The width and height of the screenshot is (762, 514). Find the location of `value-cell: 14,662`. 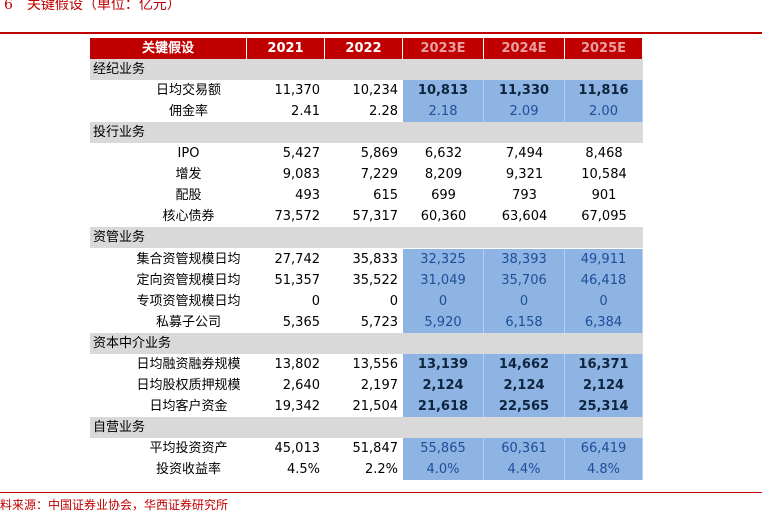

value-cell: 14,662 is located at coordinates (524, 364).